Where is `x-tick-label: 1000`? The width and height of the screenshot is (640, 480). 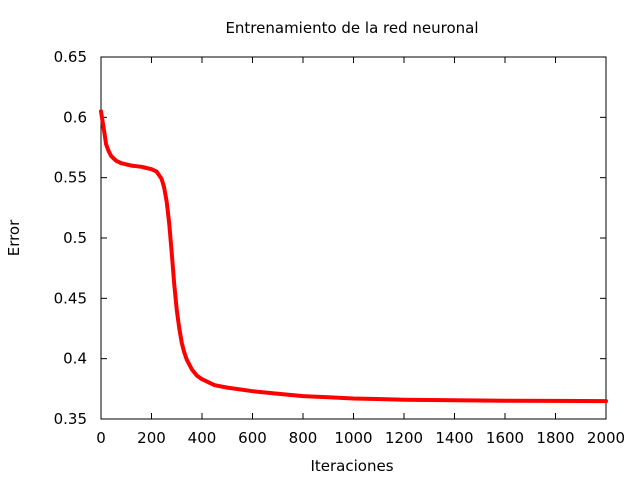
x-tick-label: 1000 is located at coordinates (353, 438).